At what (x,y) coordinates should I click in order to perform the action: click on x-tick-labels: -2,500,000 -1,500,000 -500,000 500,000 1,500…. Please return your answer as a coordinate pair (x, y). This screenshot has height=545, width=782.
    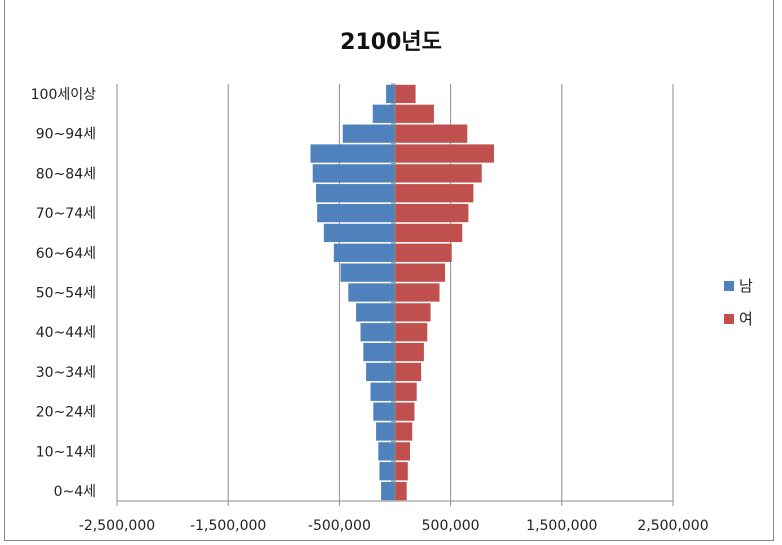
    Looking at the image, I should click on (394, 526).